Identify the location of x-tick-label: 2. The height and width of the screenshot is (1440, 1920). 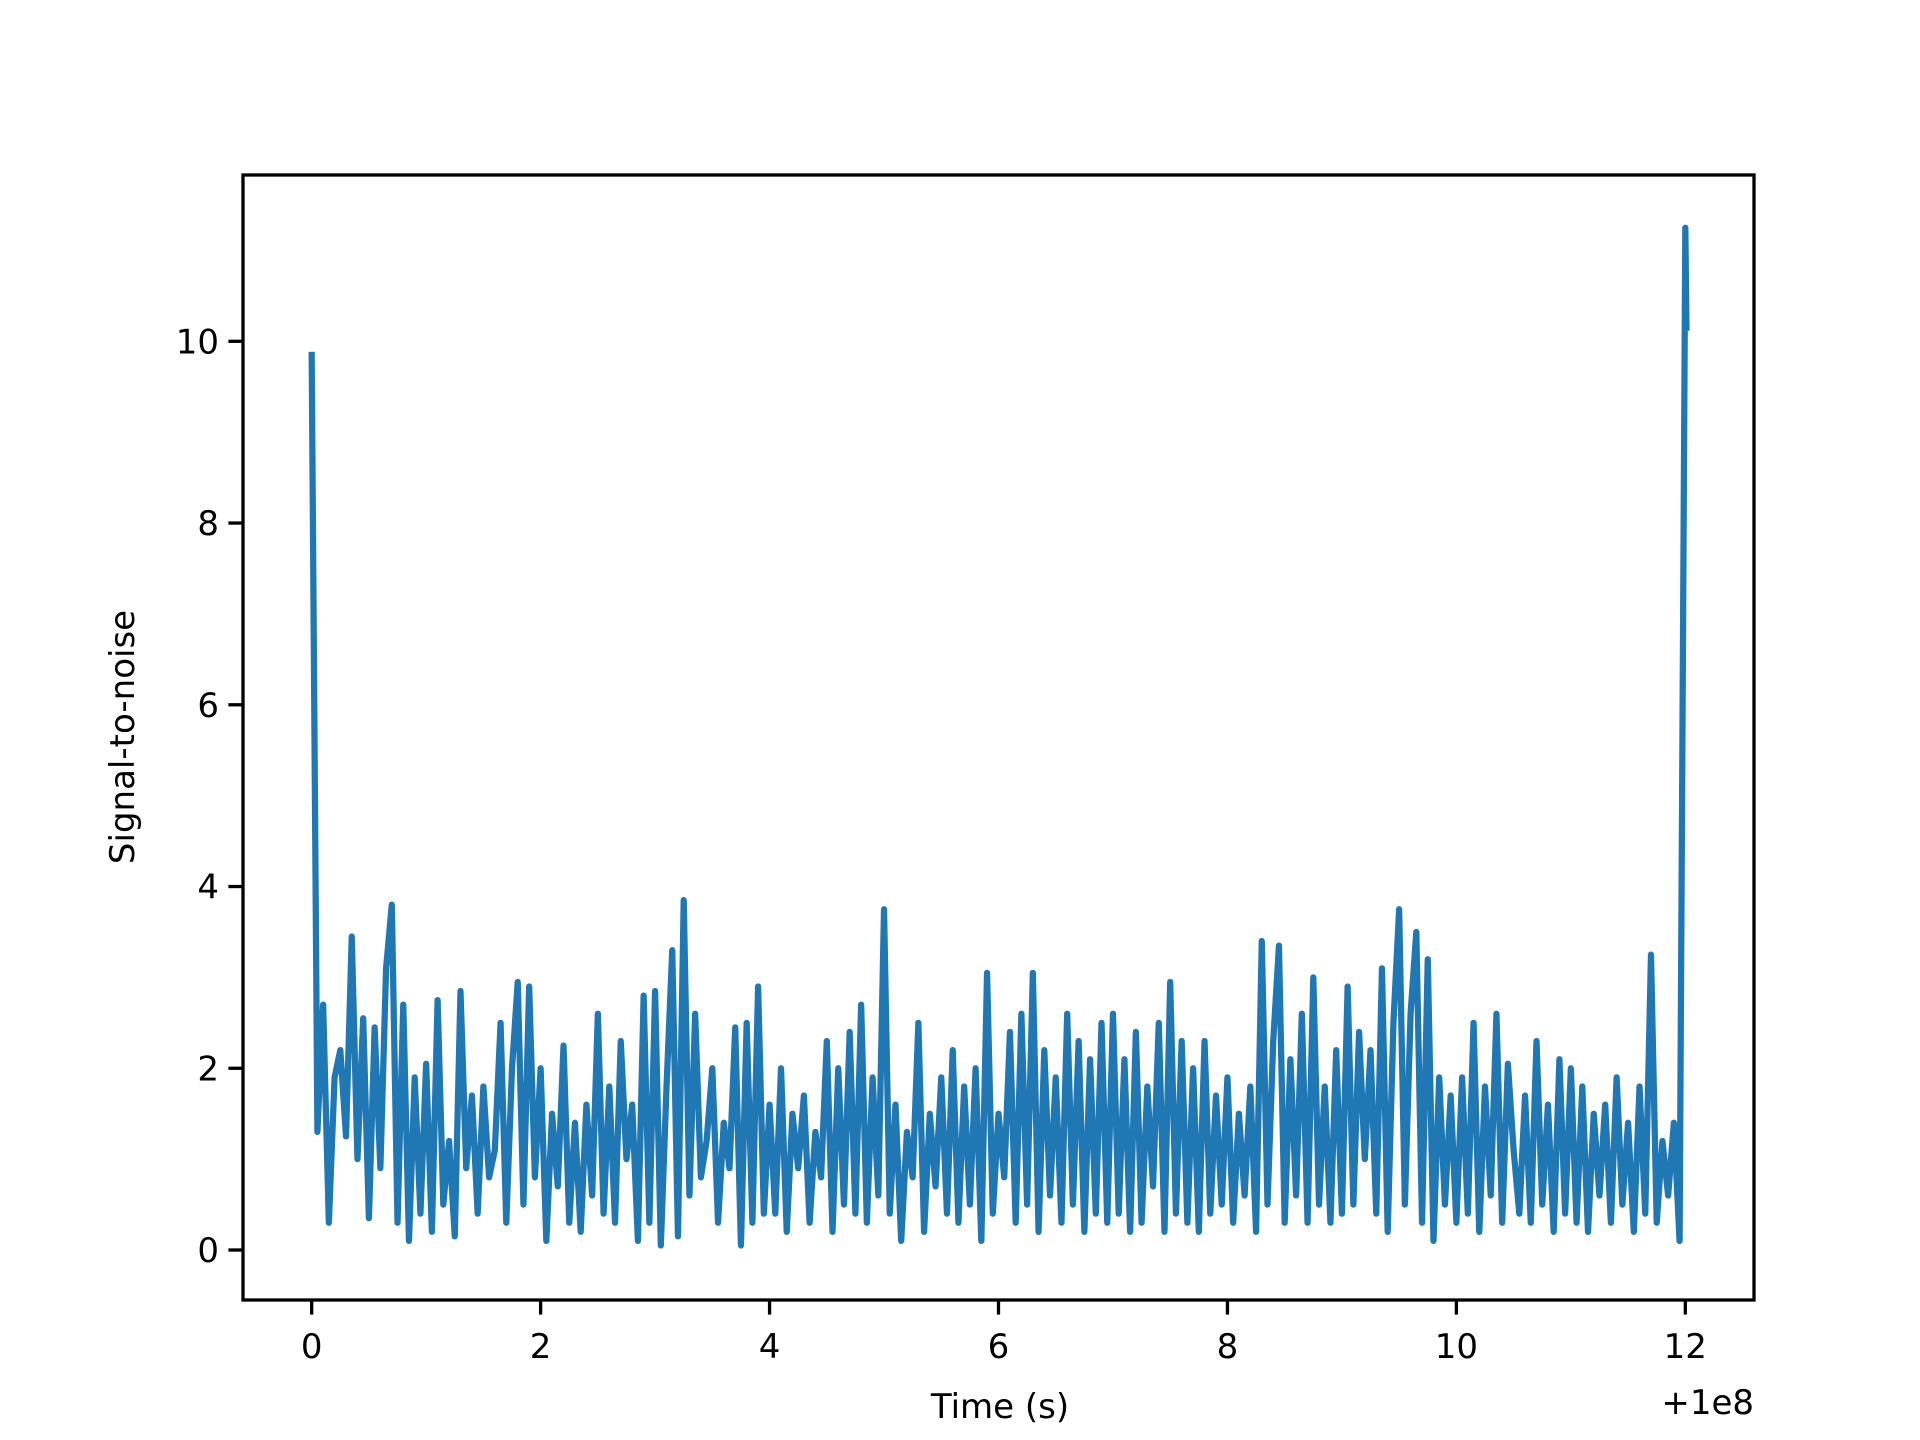
(541, 1347).